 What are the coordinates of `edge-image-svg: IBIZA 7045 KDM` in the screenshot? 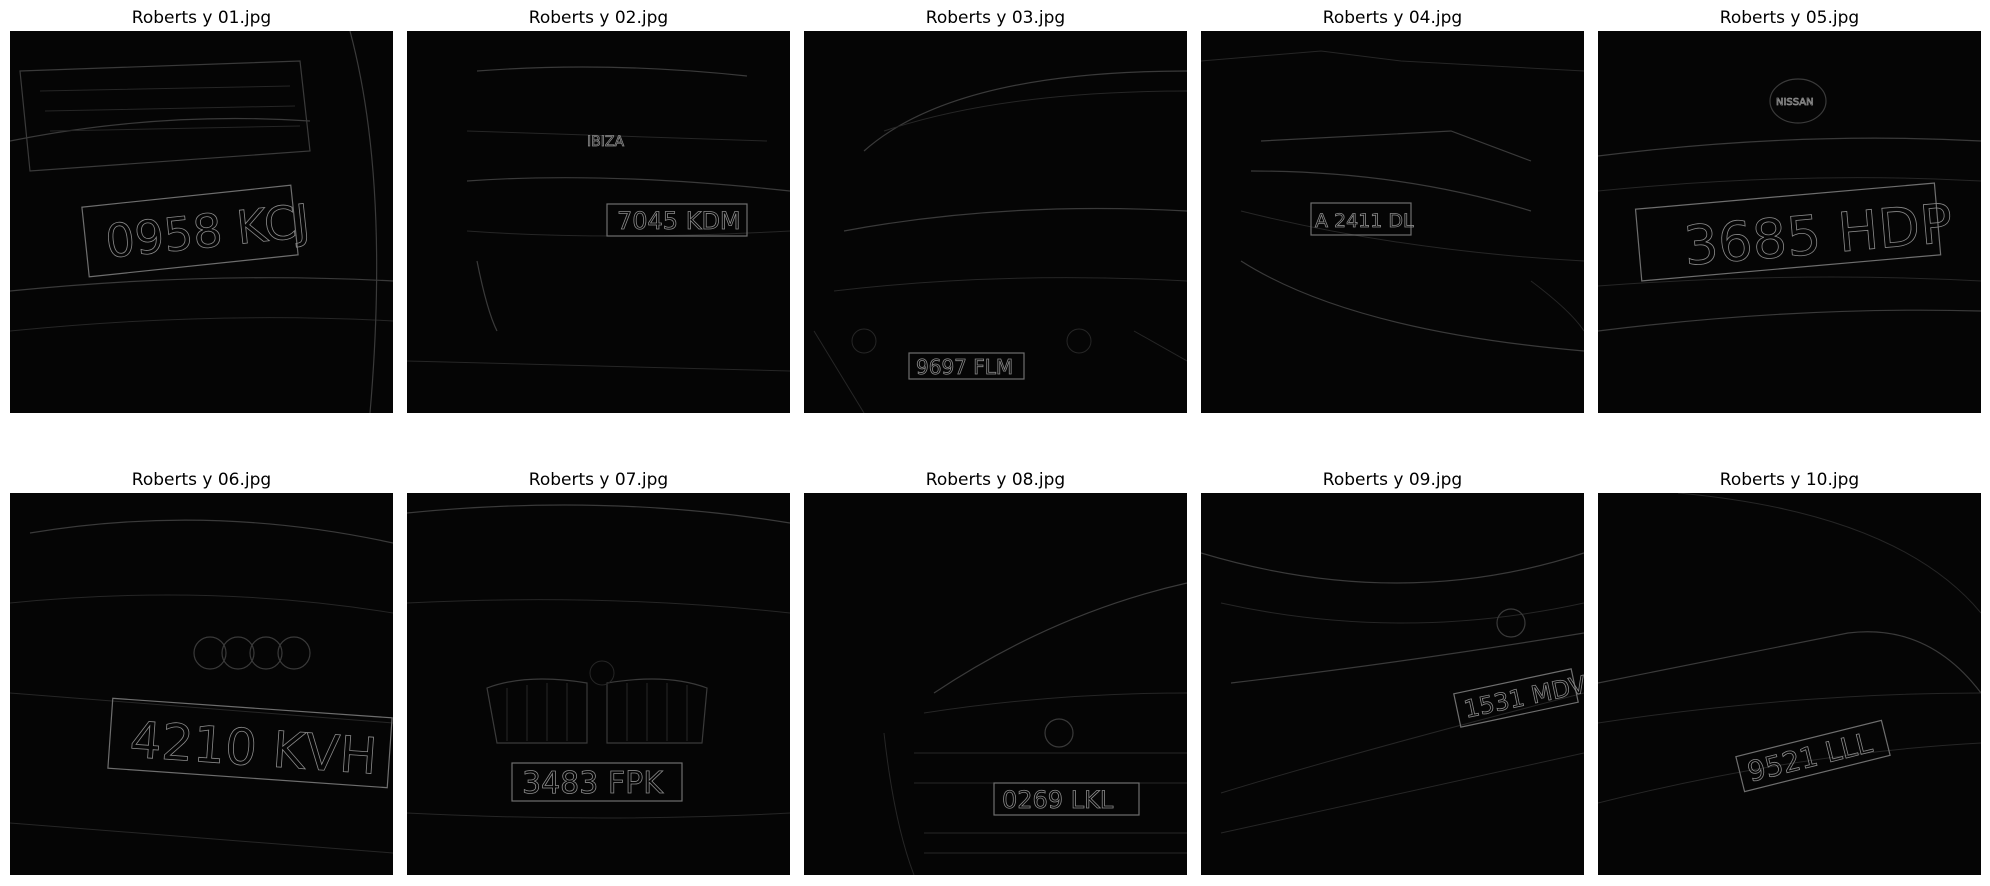 It's located at (598, 219).